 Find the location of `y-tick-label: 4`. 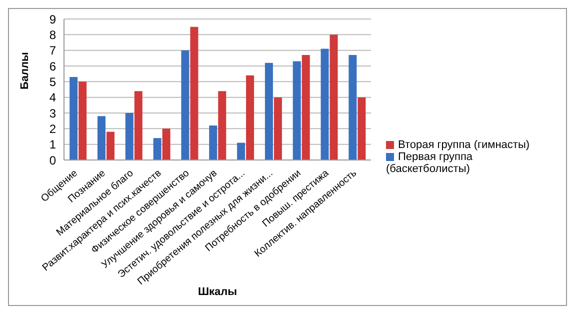

y-tick-label: 4 is located at coordinates (52, 97).